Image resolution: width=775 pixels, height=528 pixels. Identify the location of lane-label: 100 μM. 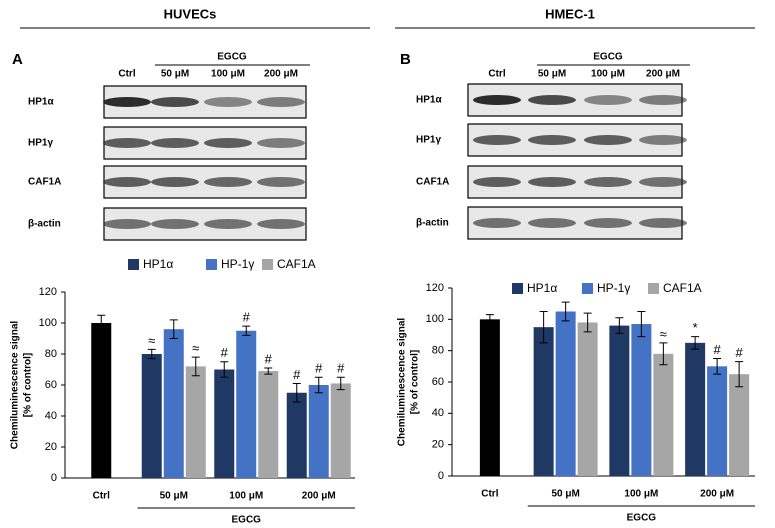
(228, 74).